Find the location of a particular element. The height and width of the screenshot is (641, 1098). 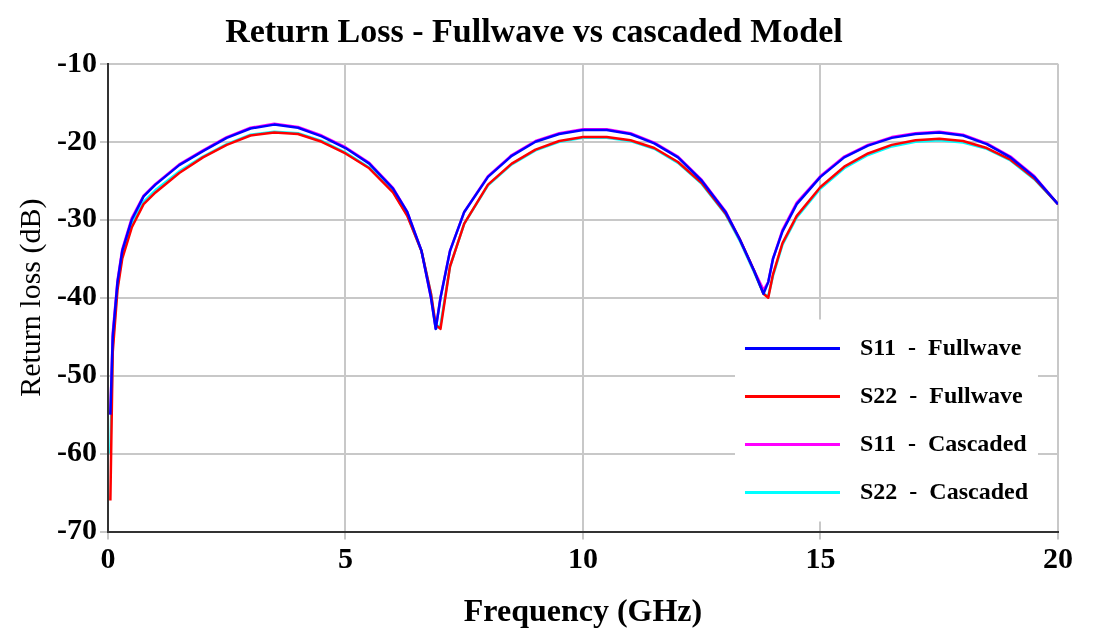

x-tick-label: 20 is located at coordinates (1058, 558).